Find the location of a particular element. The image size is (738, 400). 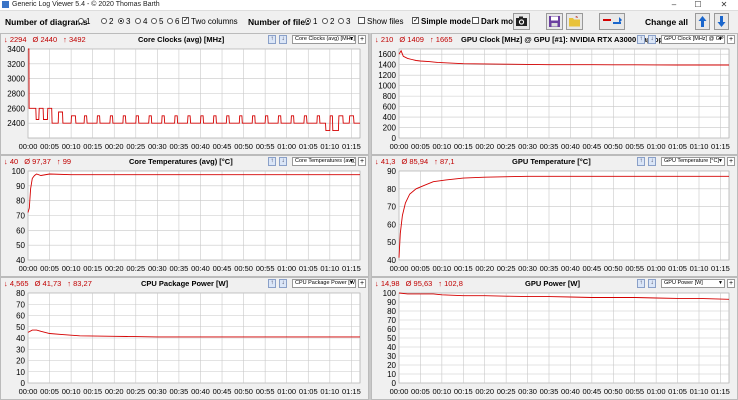

sensor-select: CPU Package Power [W] ▼ is located at coordinates (324, 283).